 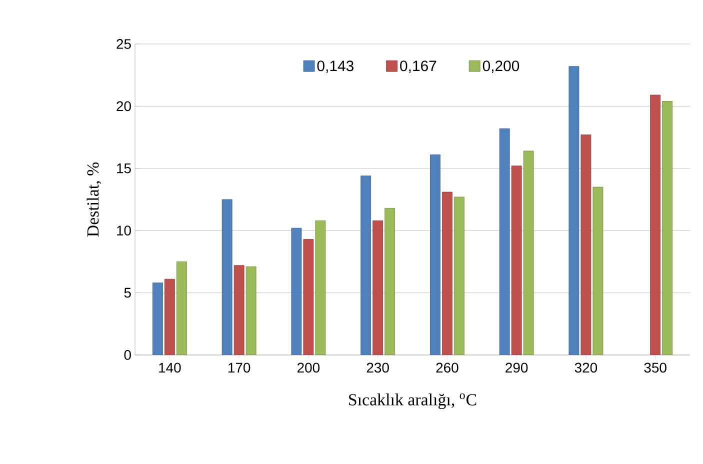 I want to click on x-tick-label: 200, so click(x=309, y=367).